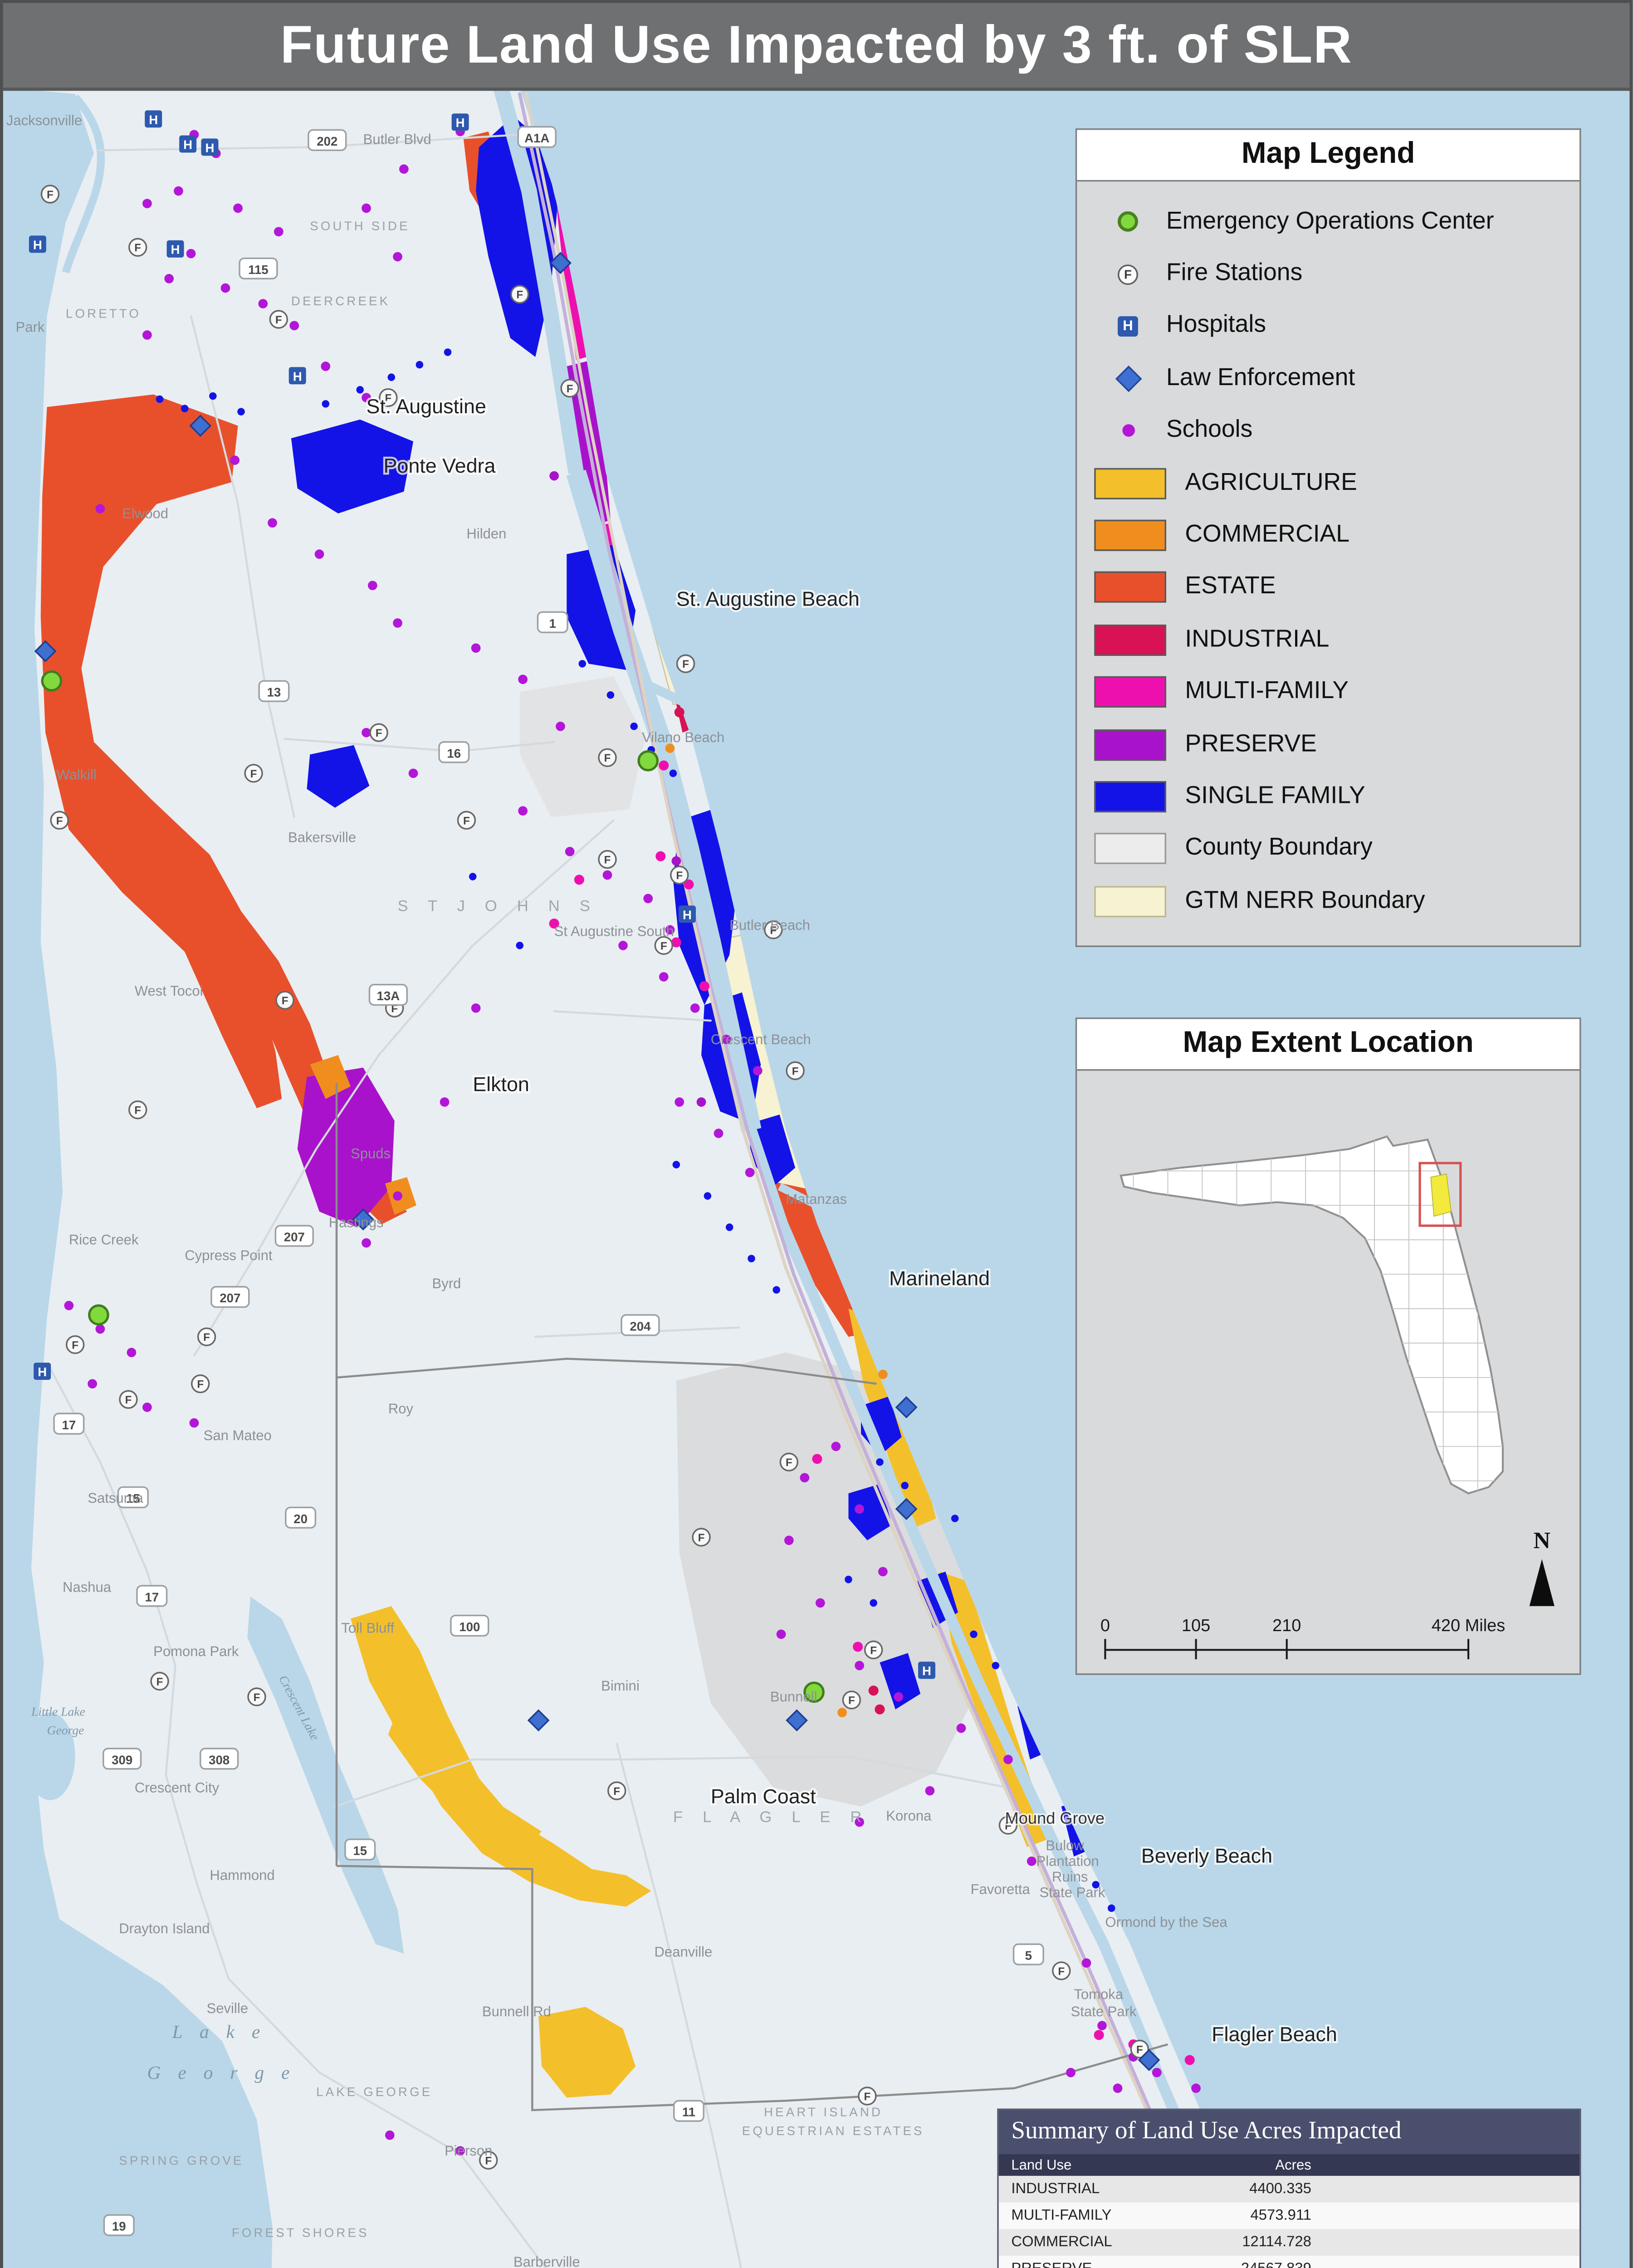 This screenshot has height=2268, width=1633. Describe the element at coordinates (1328, 379) in the screenshot. I see `legend-item-law-enforcement: Law Enforcement` at that location.